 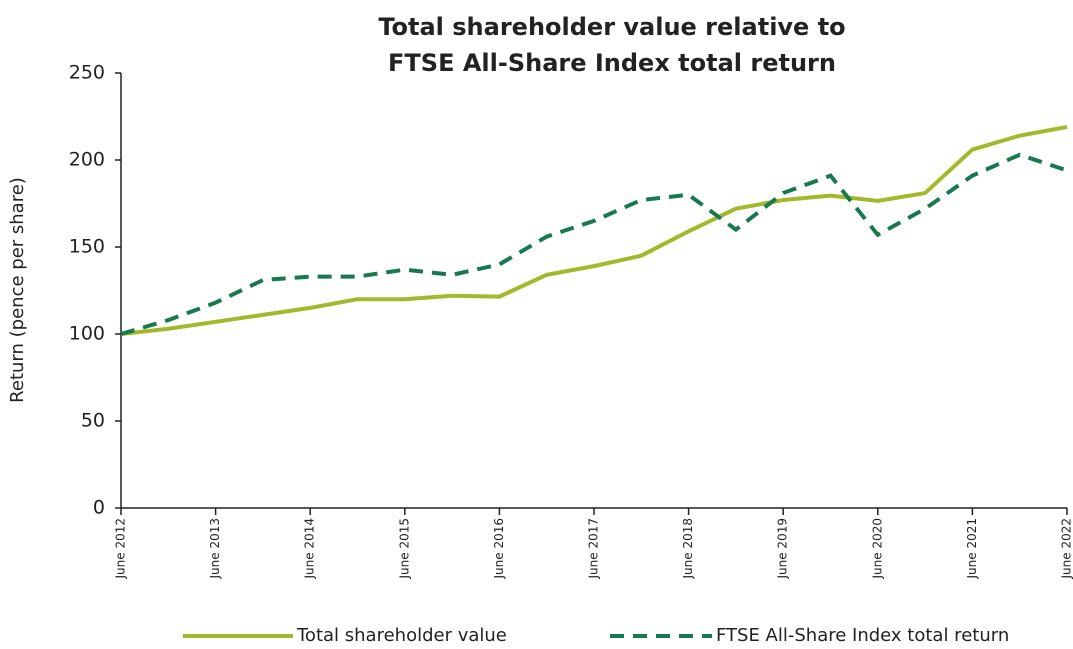 What do you see at coordinates (499, 549) in the screenshot?
I see `x-tick-label: June 2016` at bounding box center [499, 549].